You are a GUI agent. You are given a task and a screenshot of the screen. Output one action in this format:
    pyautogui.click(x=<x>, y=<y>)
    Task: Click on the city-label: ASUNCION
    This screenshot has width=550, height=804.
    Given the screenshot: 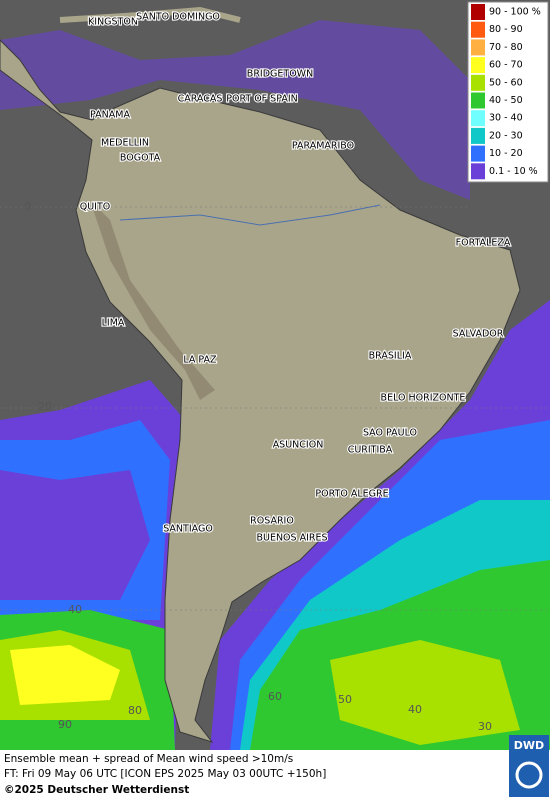 What is the action you would take?
    pyautogui.click(x=298, y=445)
    